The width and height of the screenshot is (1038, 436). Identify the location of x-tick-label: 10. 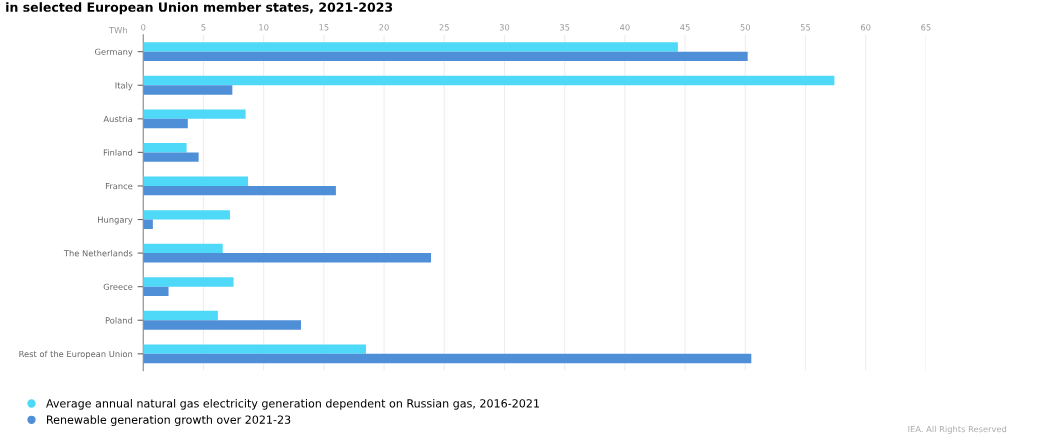
(264, 27).